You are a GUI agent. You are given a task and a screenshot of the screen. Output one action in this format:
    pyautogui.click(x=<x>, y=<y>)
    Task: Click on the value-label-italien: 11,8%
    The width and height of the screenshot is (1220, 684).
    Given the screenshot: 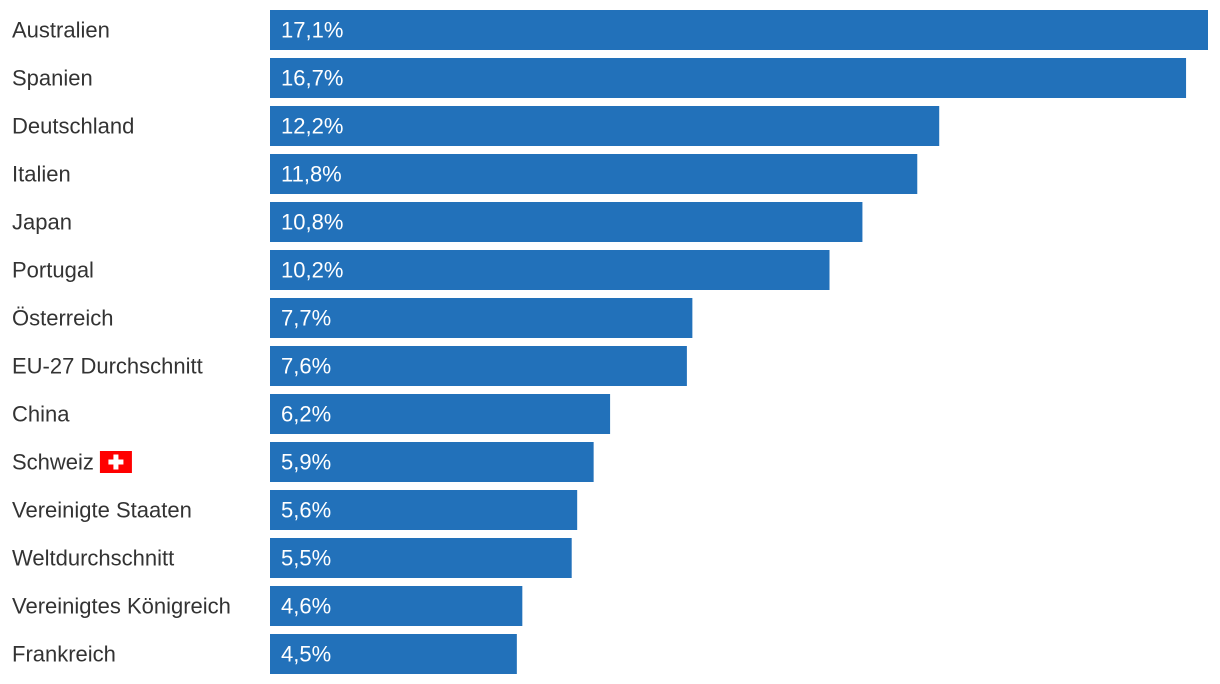 What is the action you would take?
    pyautogui.click(x=311, y=174)
    